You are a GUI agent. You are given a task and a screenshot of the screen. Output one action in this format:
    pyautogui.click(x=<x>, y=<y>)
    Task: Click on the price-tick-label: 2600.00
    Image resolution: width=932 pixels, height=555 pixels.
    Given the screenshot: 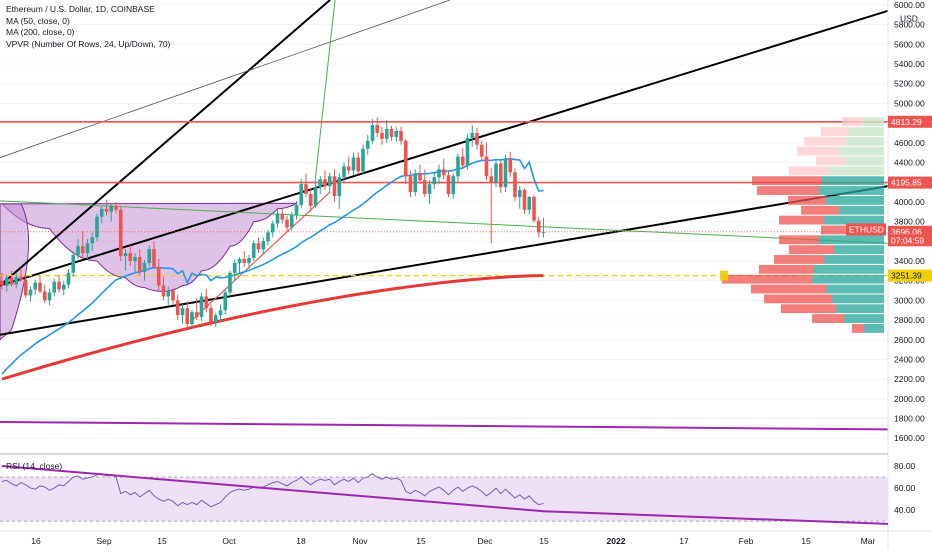 What is the action you would take?
    pyautogui.click(x=909, y=340)
    